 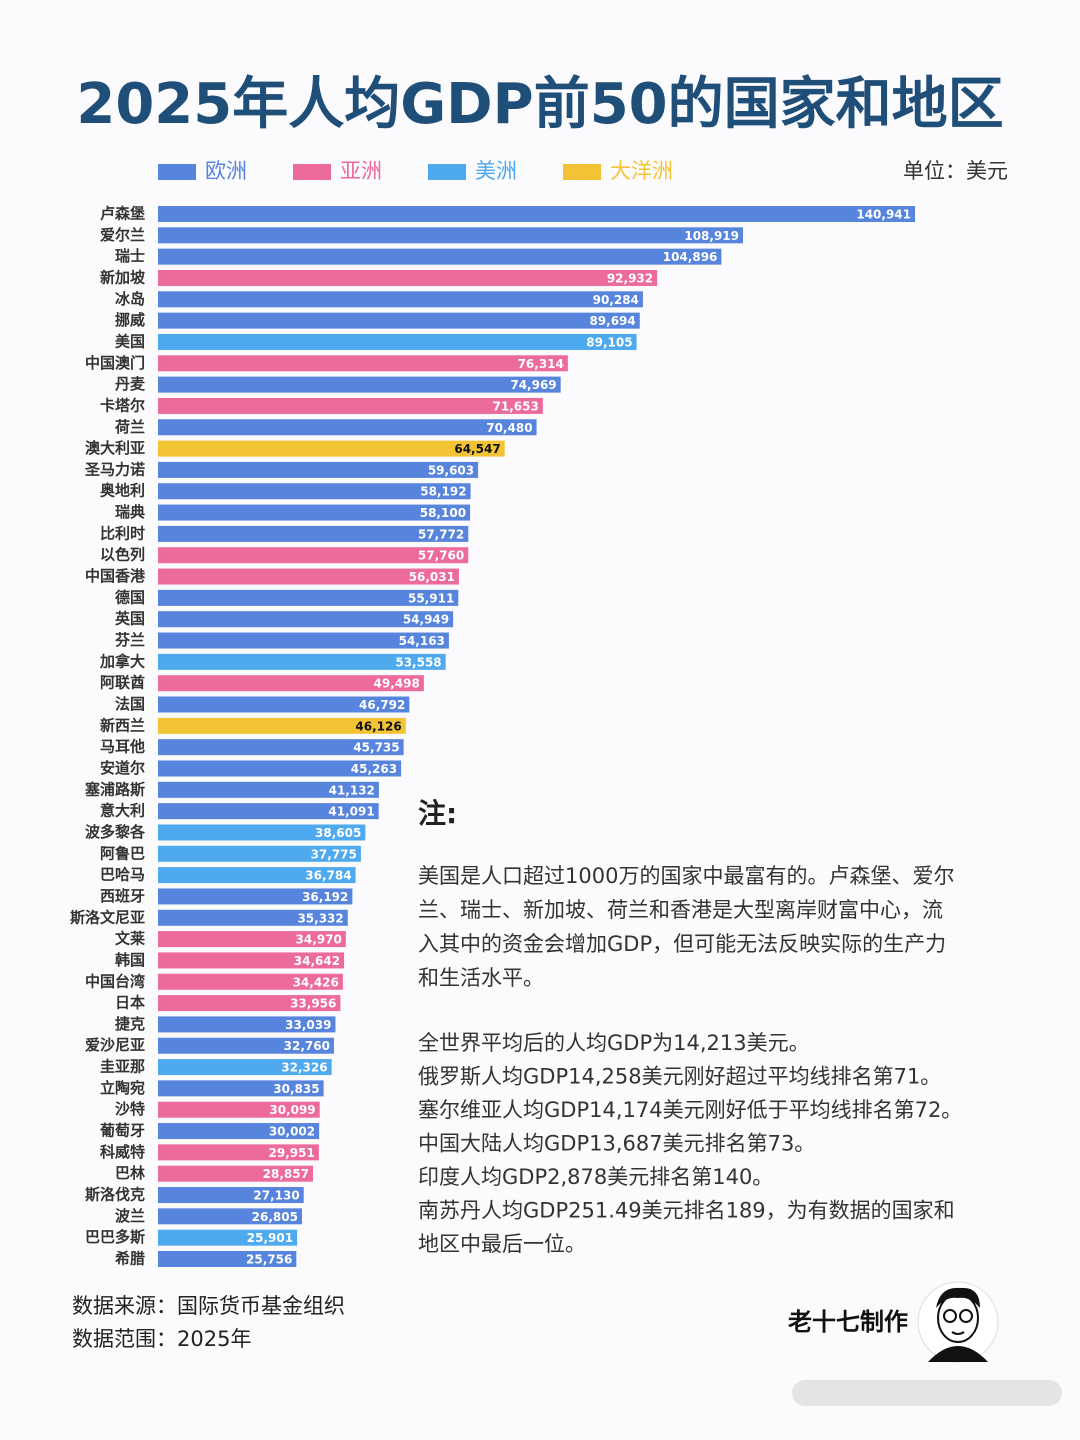 I want to click on category-label: 立陶宛, so click(x=122, y=1088).